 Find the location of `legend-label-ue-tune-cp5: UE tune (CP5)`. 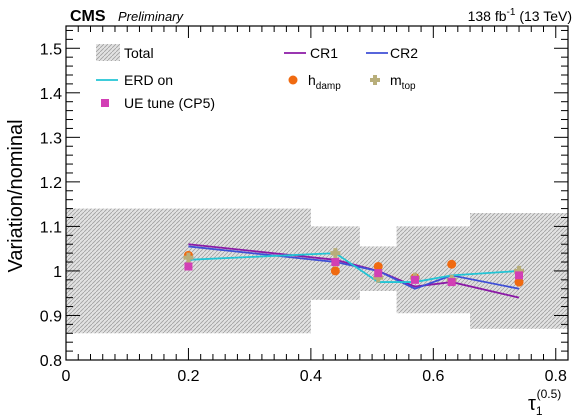

legend-label-ue-tune-cp5: UE tune (CP5) is located at coordinates (169, 103).